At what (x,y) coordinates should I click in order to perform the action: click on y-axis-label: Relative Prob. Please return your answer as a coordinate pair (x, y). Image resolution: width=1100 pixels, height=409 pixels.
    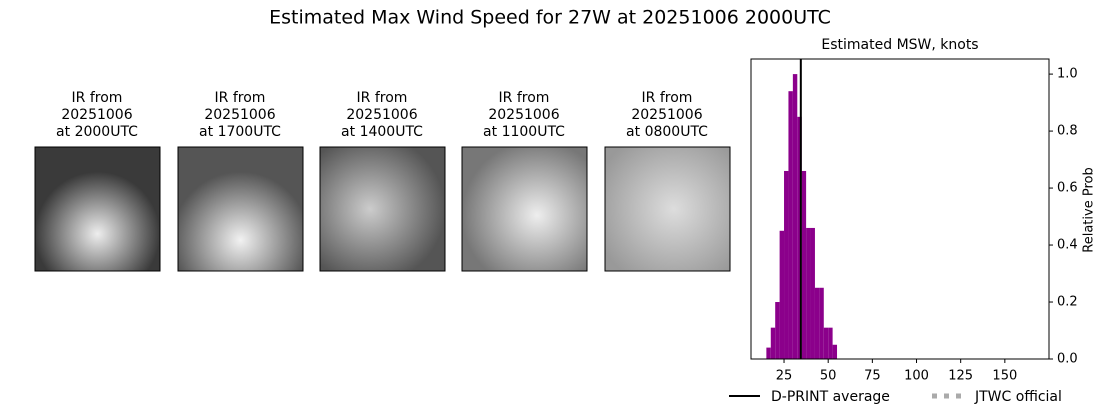
    Looking at the image, I should click on (1089, 209).